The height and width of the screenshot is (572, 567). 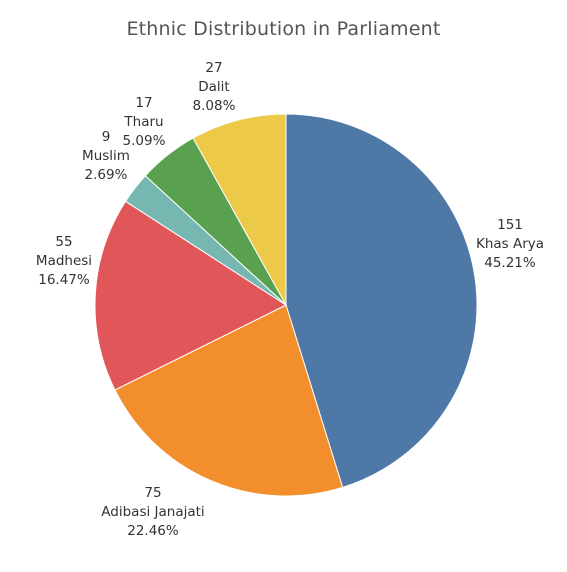 I want to click on pie-label-value: 27, so click(x=213, y=68).